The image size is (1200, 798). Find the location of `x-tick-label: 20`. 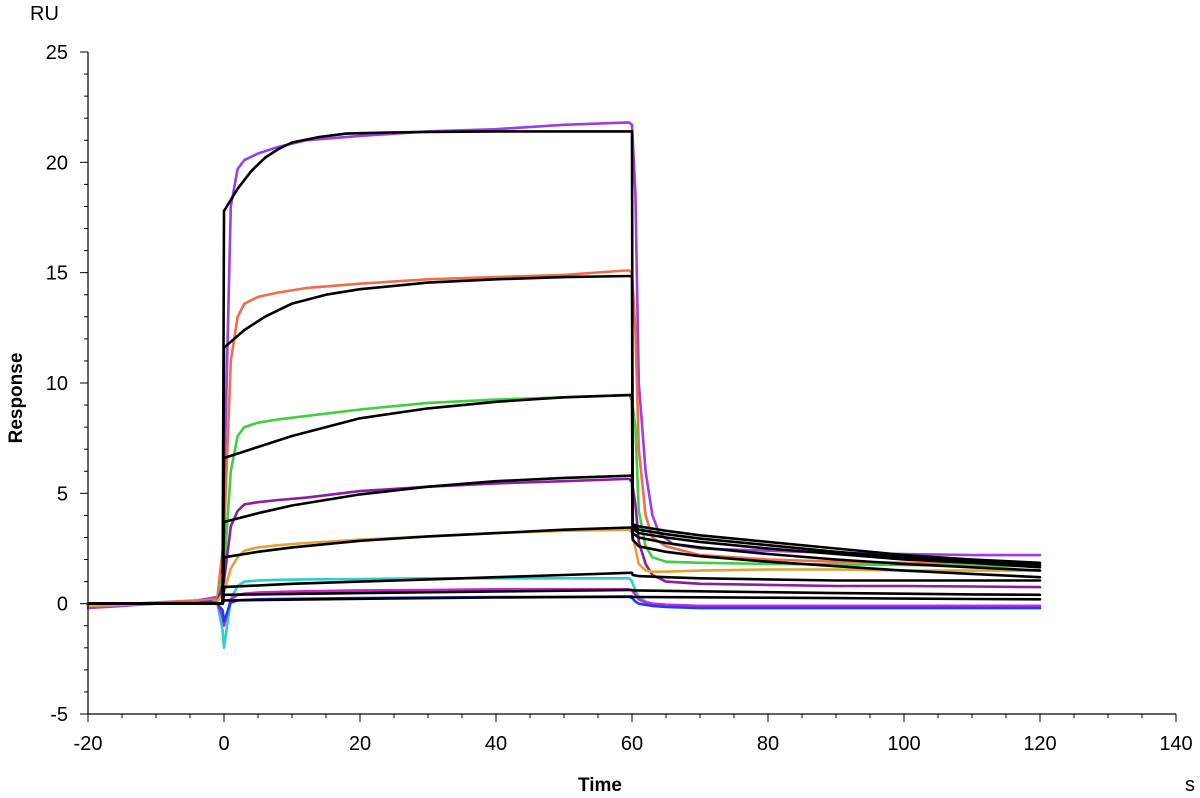

x-tick-label: 20 is located at coordinates (360, 744).